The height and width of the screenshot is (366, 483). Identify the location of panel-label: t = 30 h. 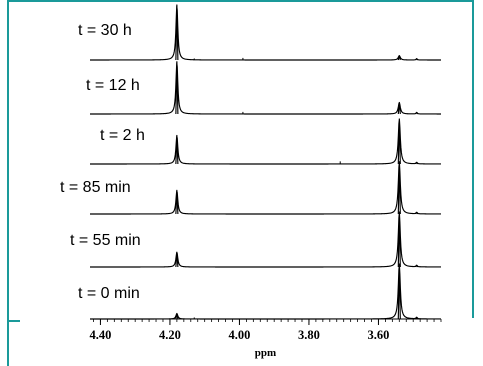
(105, 30).